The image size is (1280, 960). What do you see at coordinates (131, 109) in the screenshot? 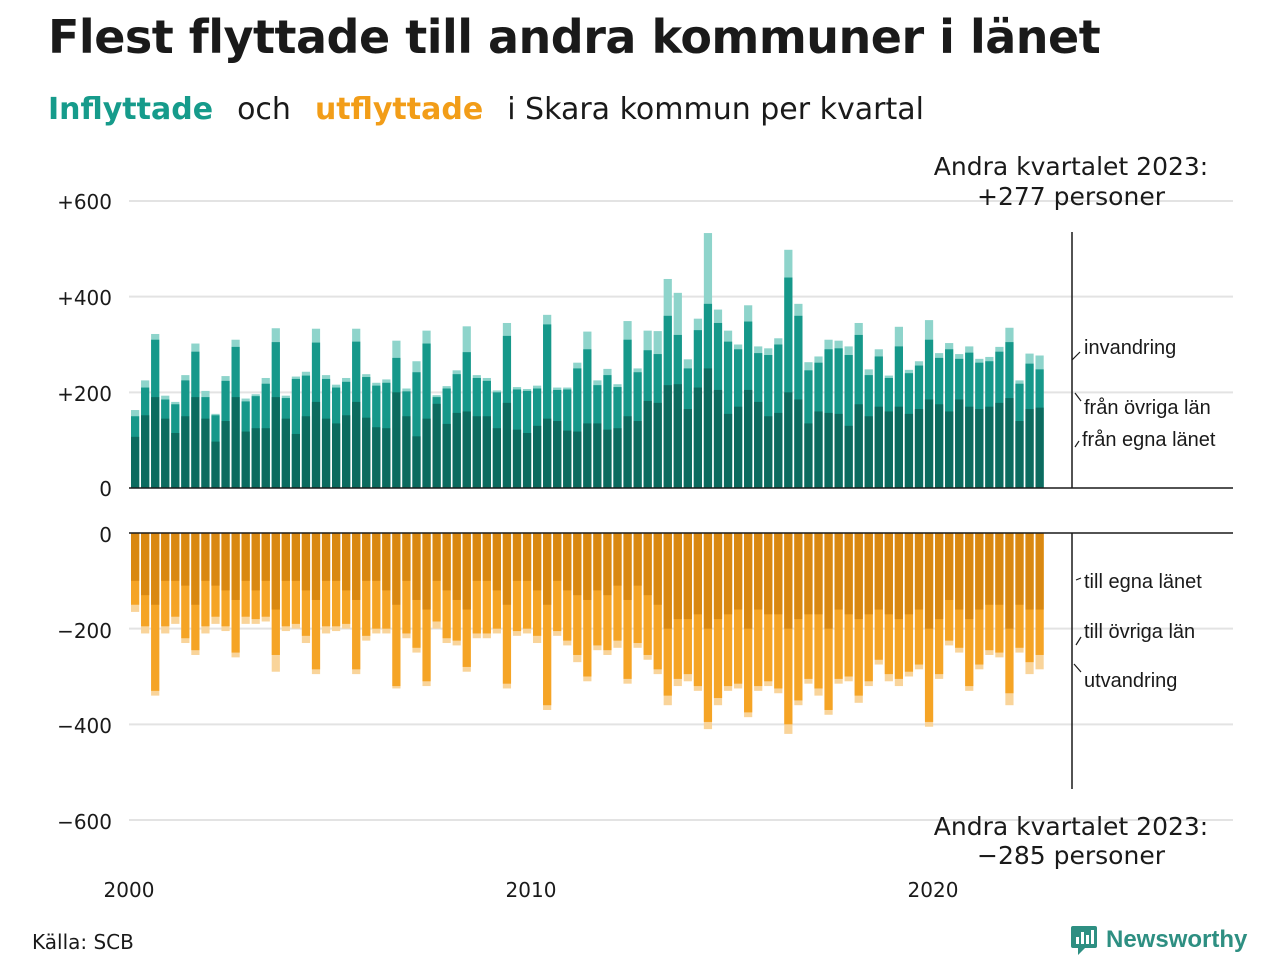
I see `subtitle-inflow-word: Inflyttade` at bounding box center [131, 109].